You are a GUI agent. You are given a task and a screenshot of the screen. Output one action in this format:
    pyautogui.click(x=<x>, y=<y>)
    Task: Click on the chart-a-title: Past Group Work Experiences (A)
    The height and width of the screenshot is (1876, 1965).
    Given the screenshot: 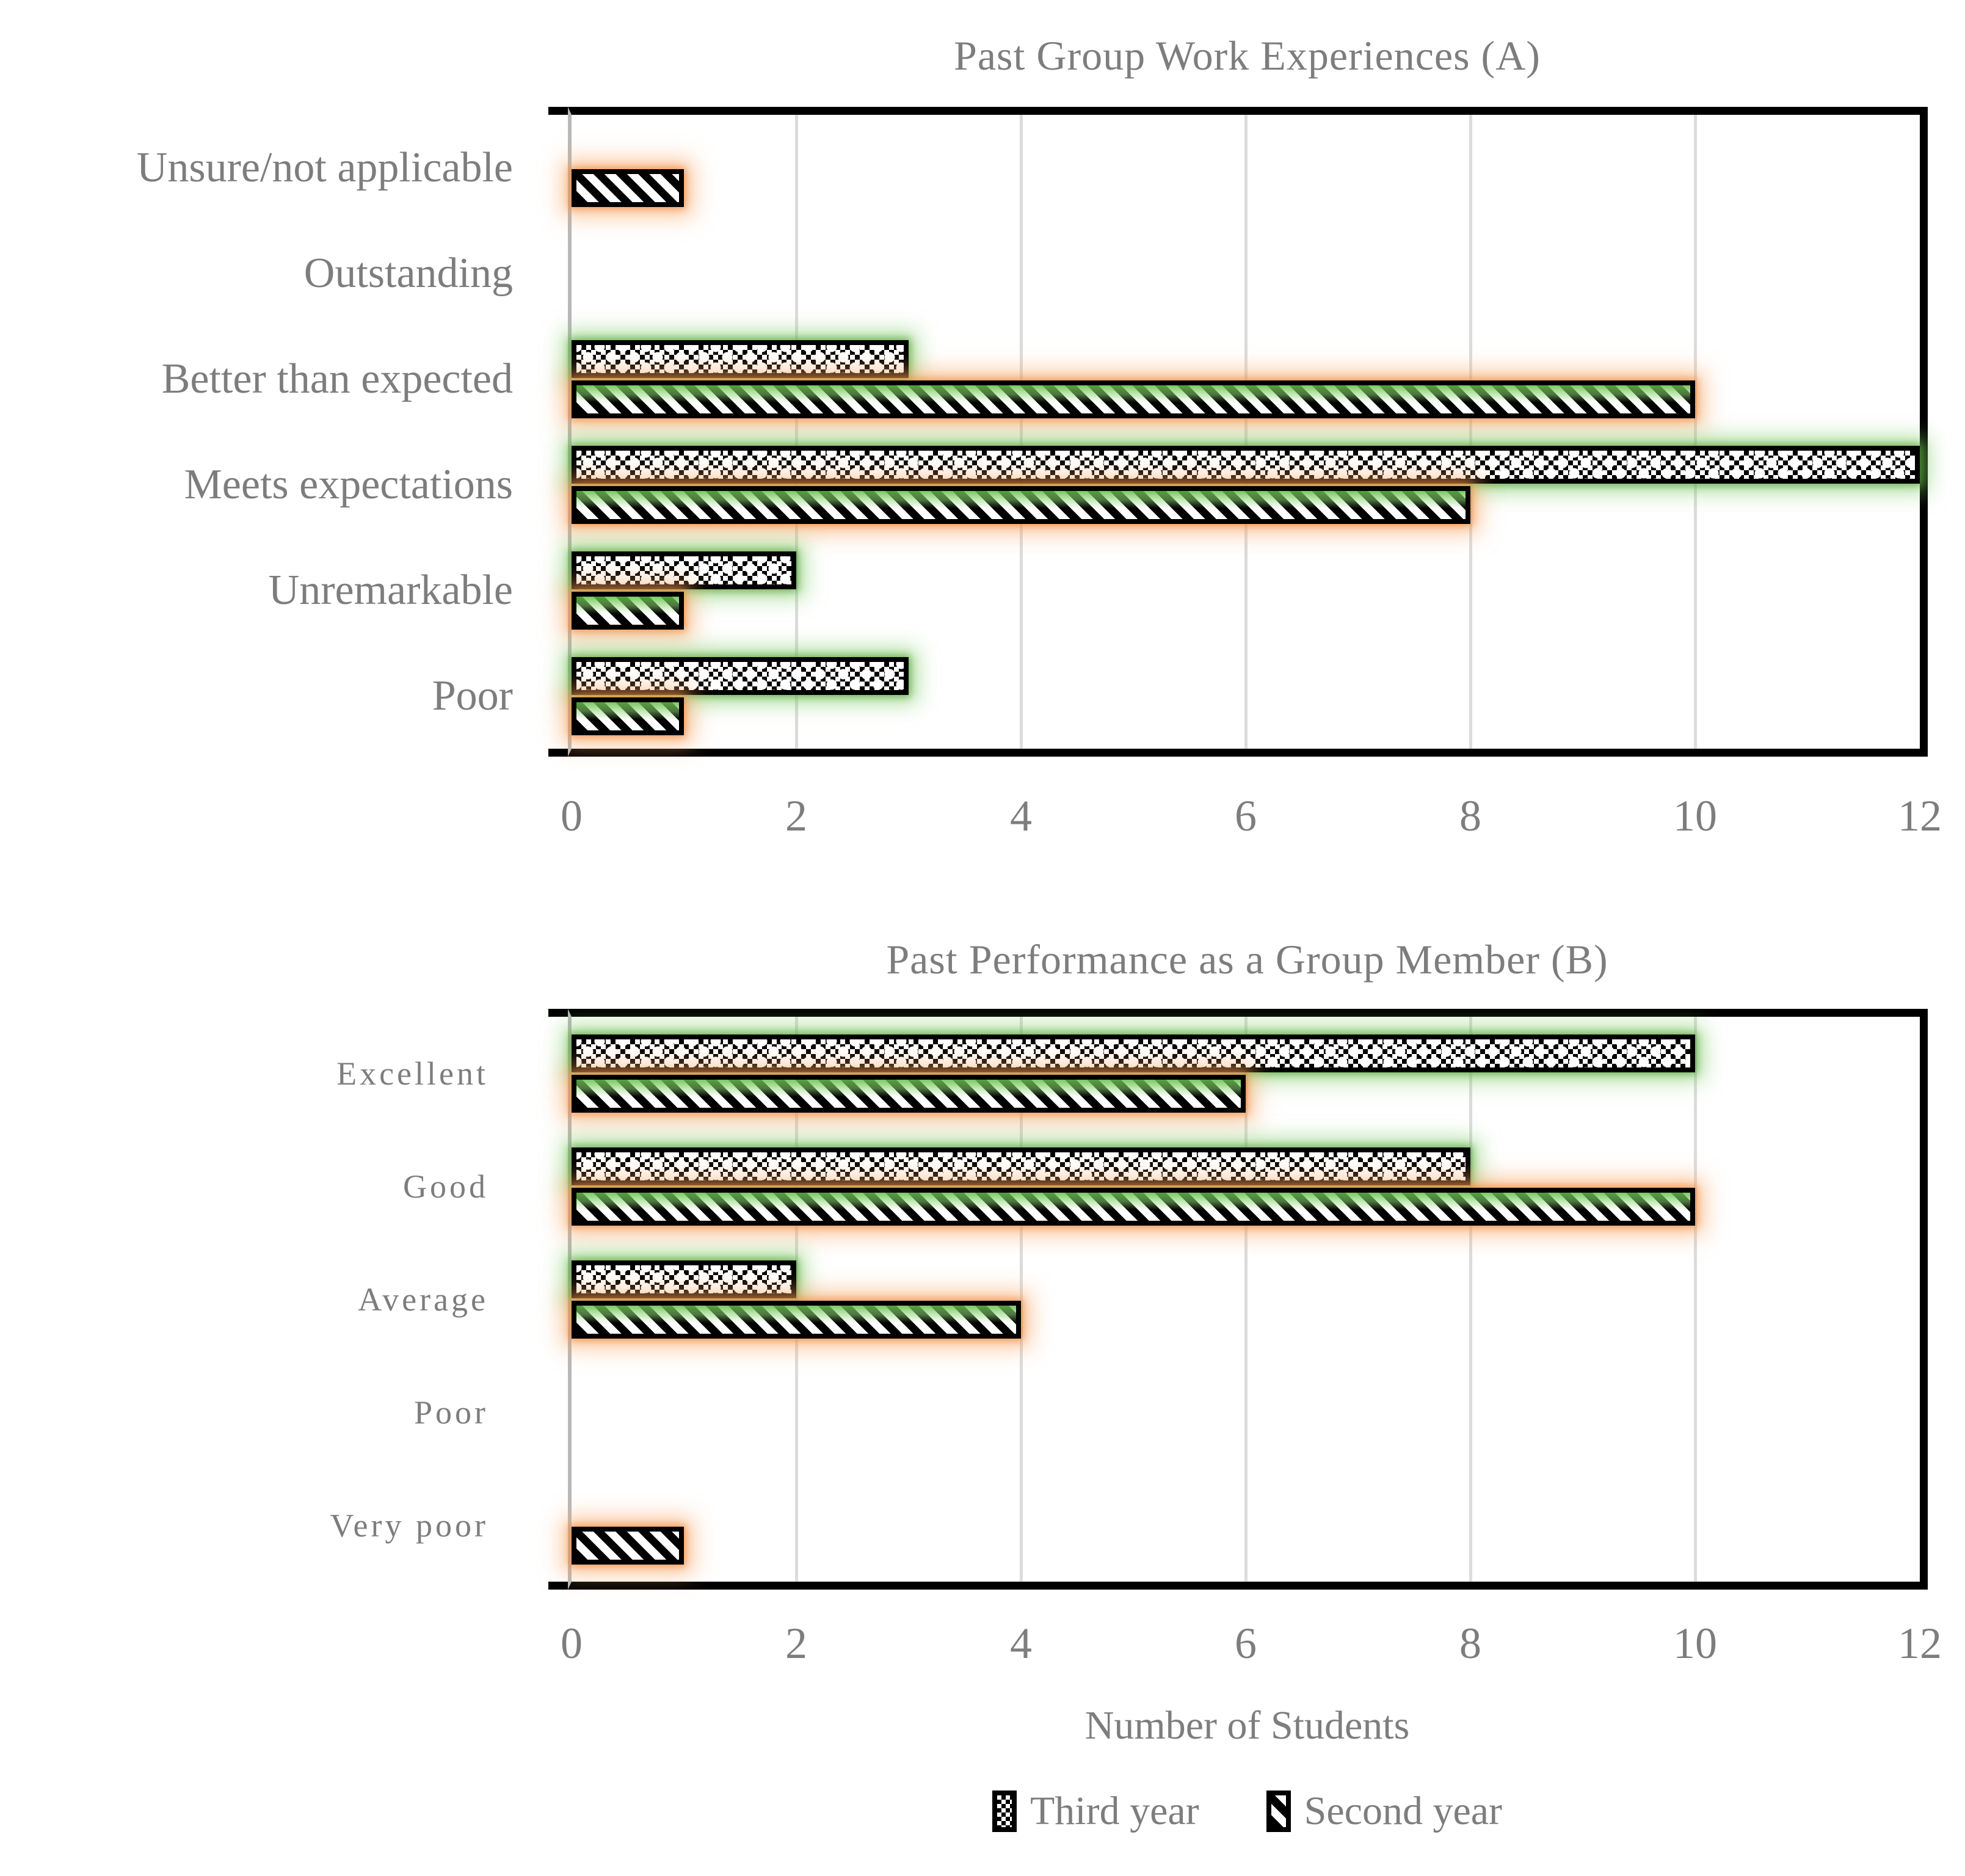 What is the action you would take?
    pyautogui.click(x=1247, y=56)
    